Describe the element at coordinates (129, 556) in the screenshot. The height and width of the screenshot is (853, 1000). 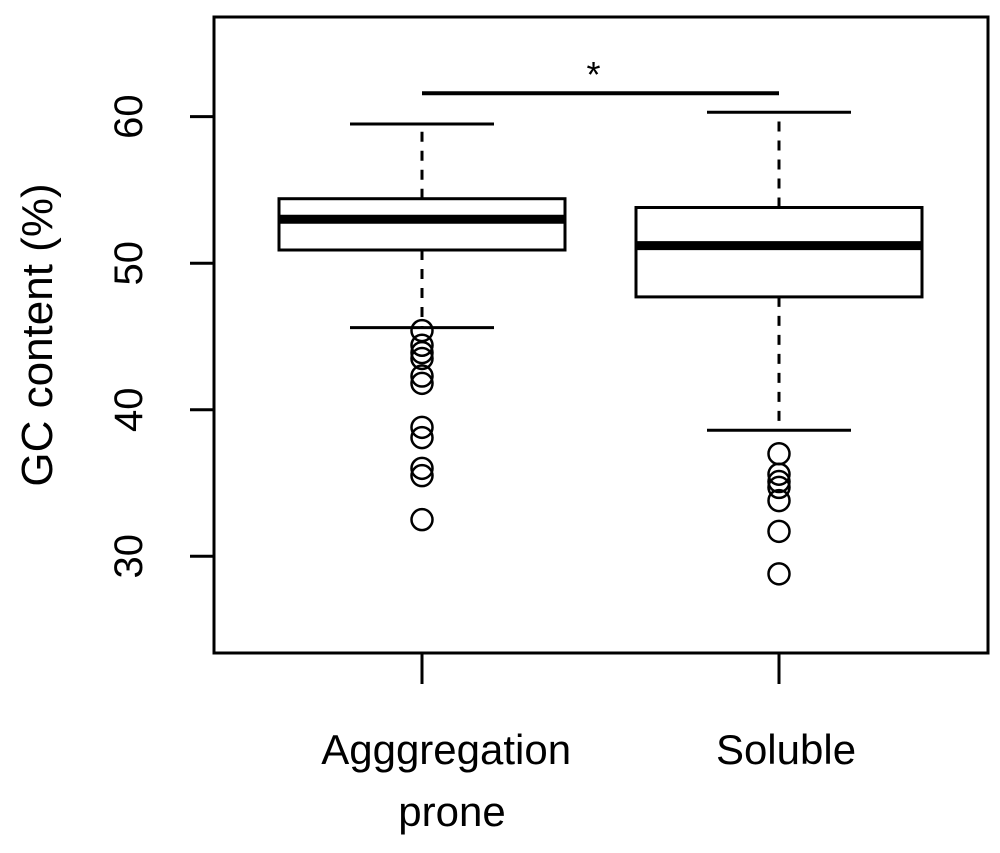
I see `y-tick-label: 30` at that location.